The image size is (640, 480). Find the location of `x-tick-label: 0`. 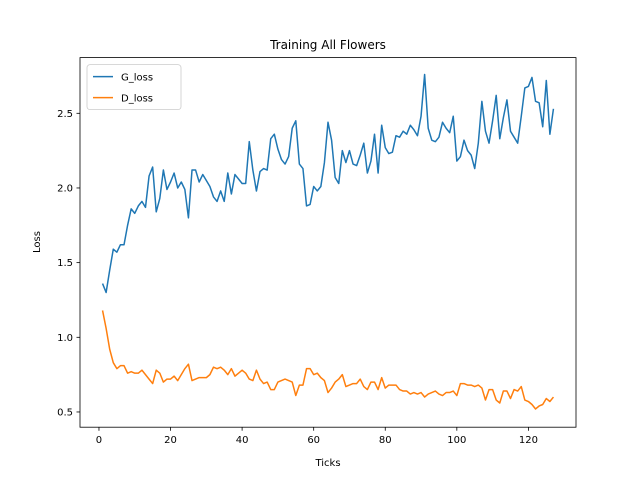

x-tick-label: 0 is located at coordinates (99, 440).